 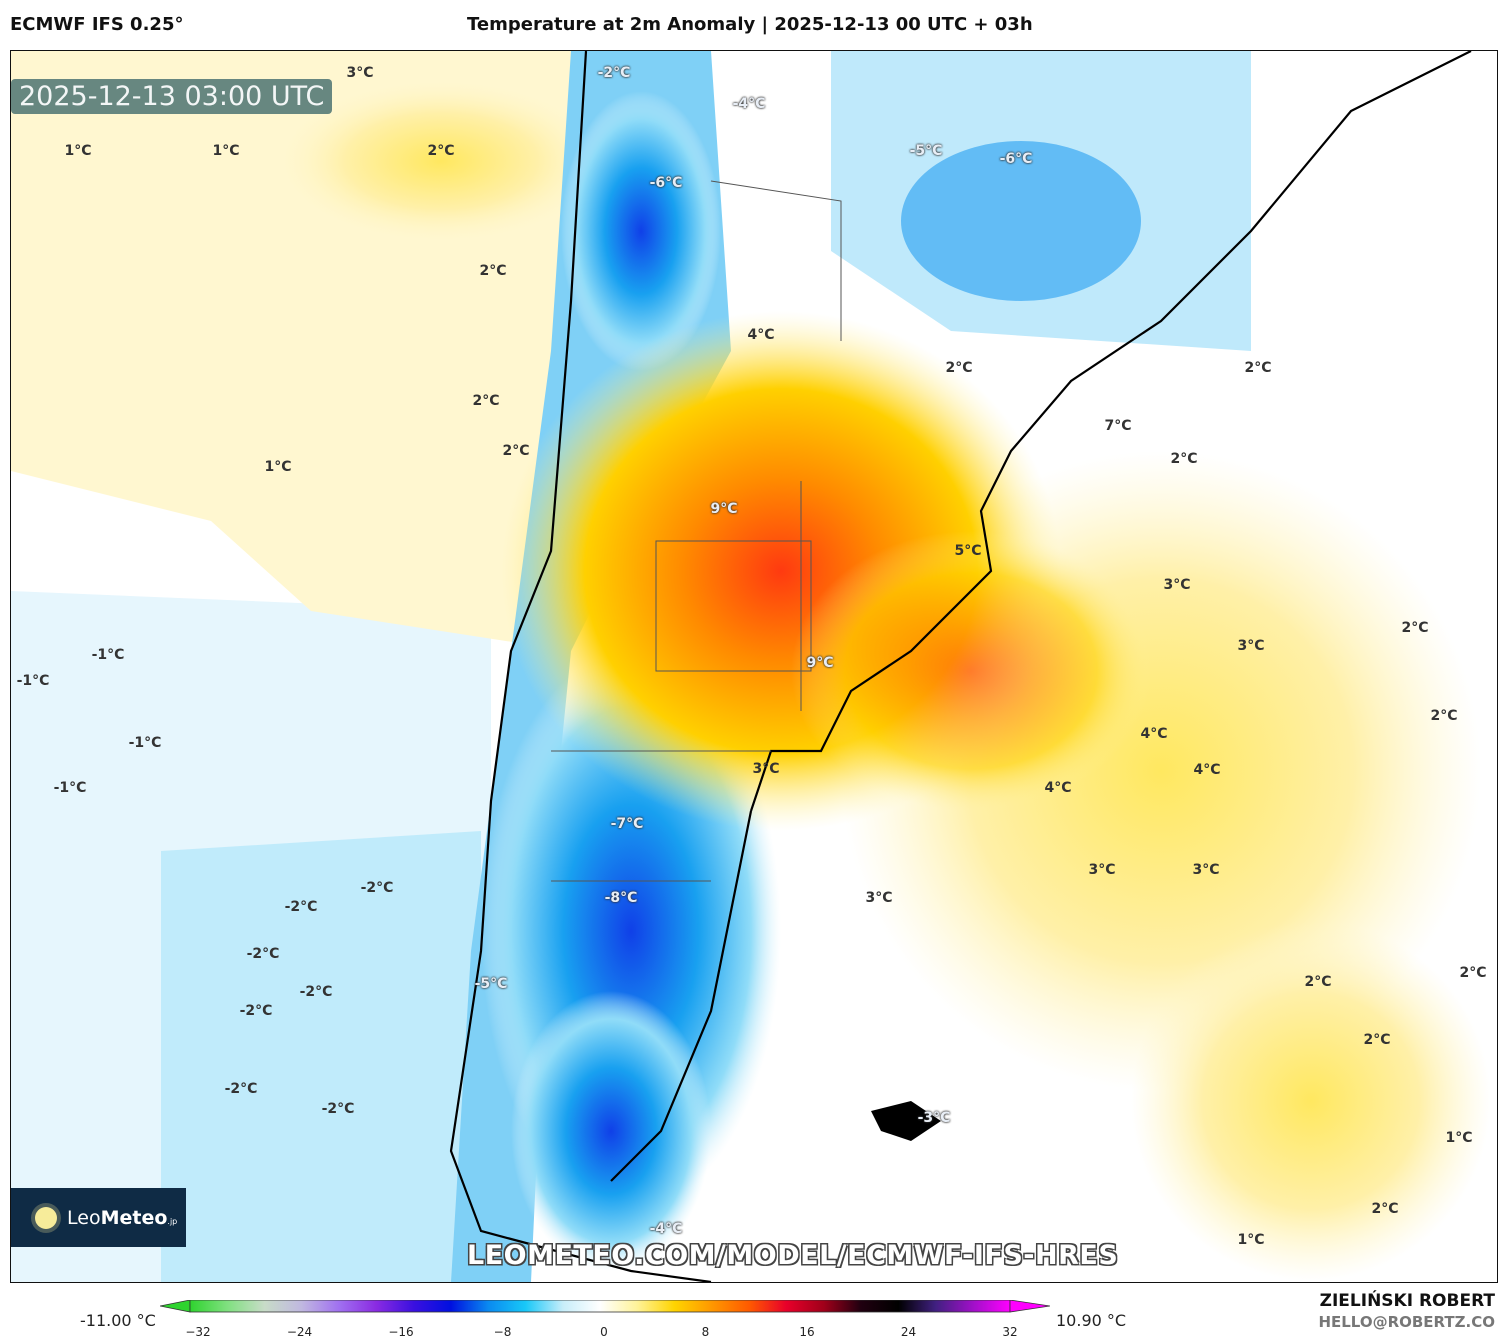 What do you see at coordinates (908, 1332) in the screenshot?
I see `colorbar-tick: 24` at bounding box center [908, 1332].